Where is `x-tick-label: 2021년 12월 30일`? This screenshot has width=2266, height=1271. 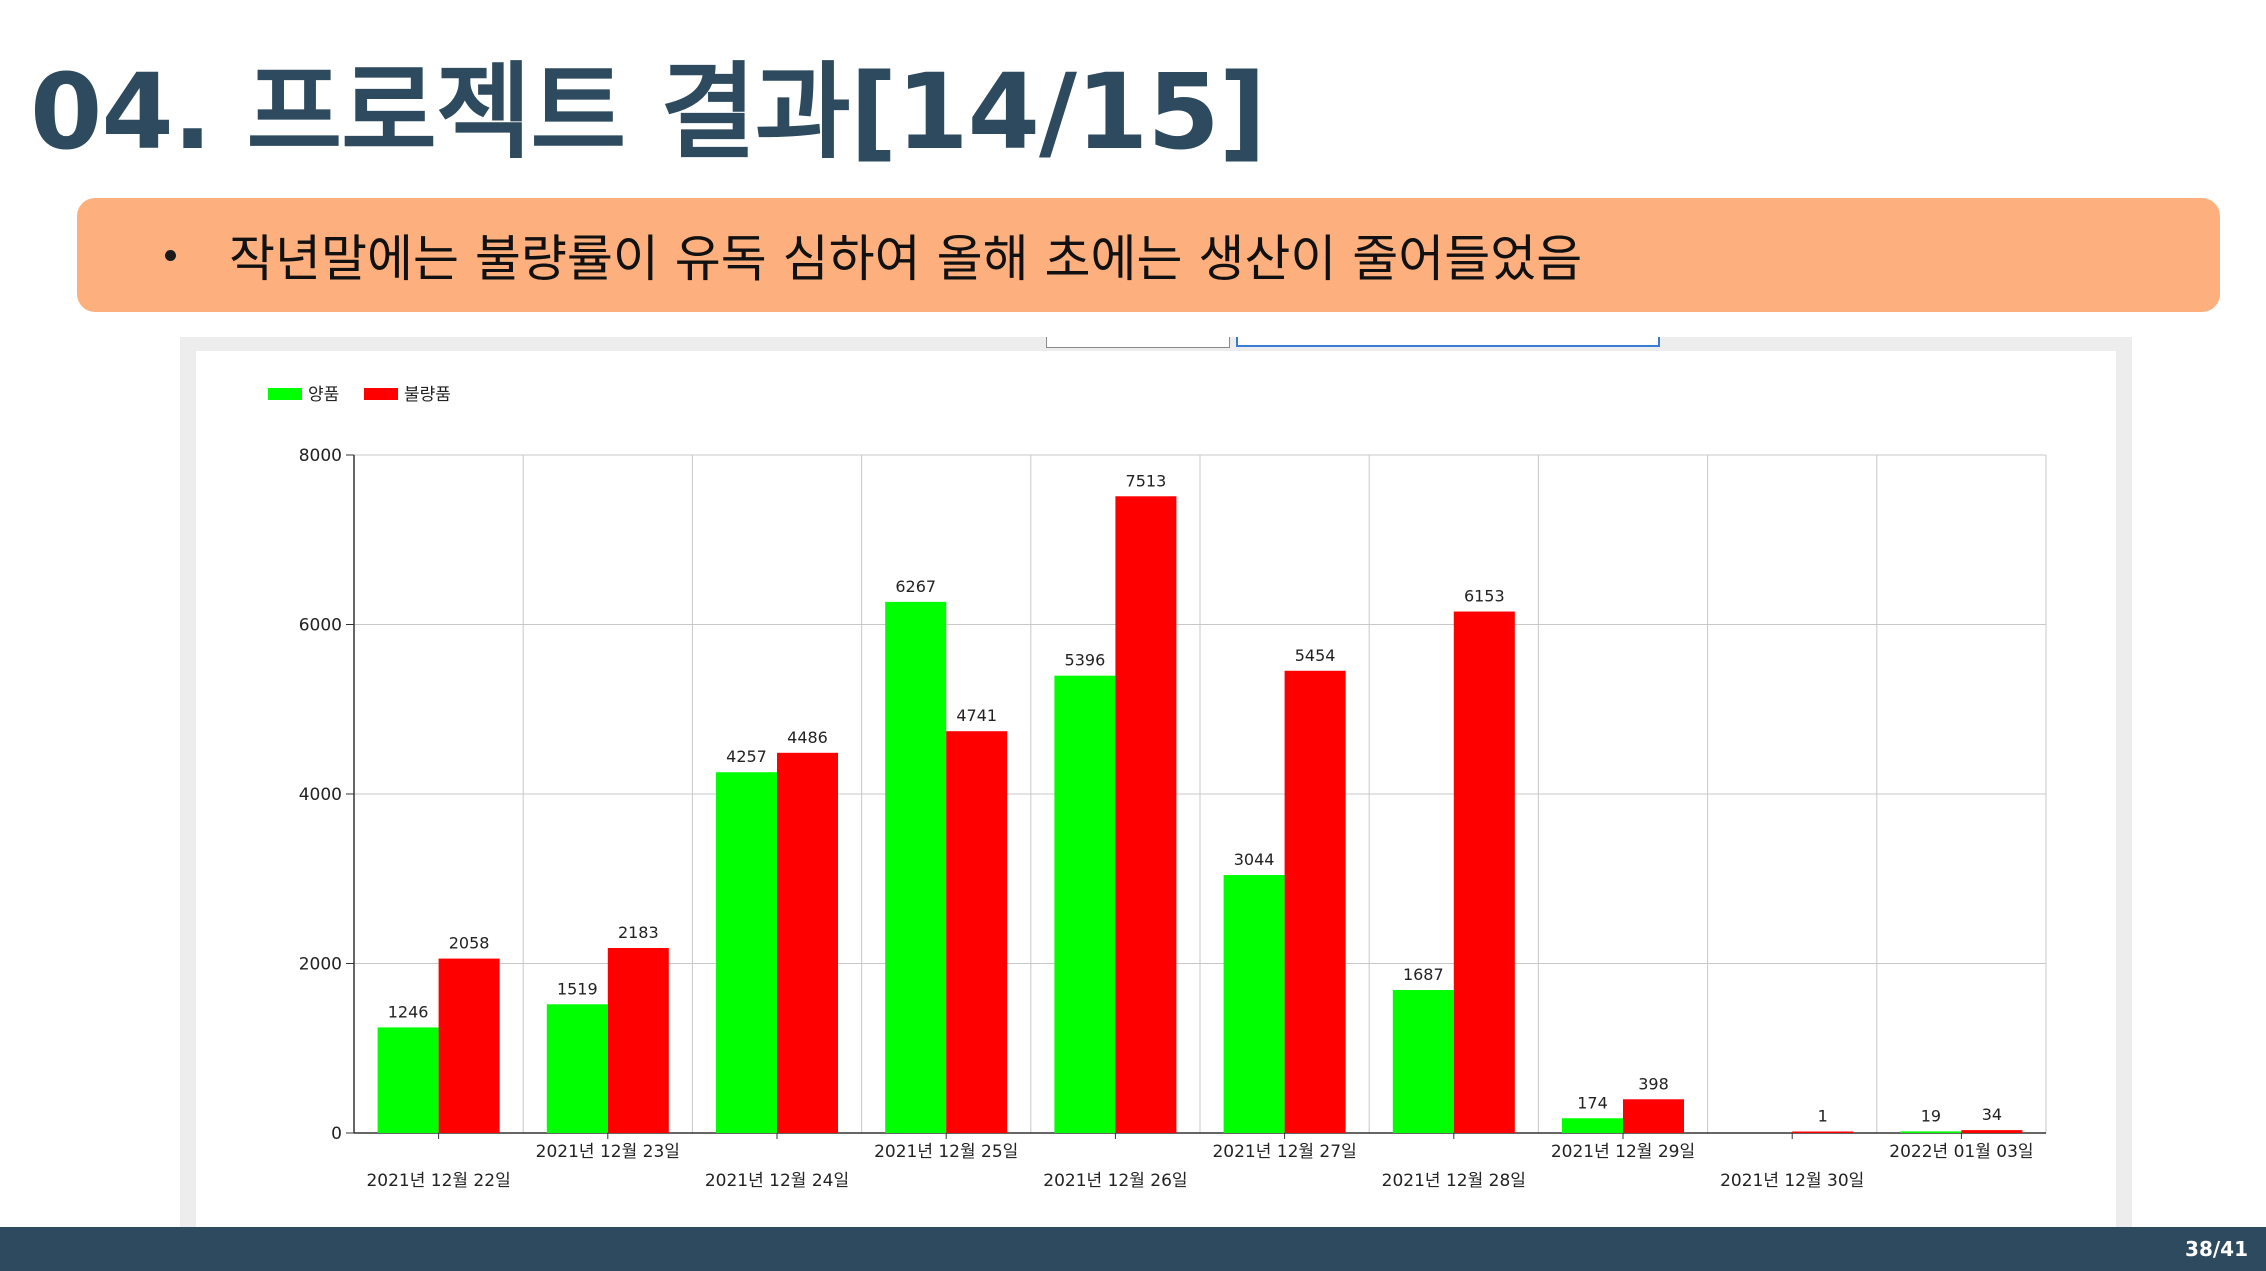 x-tick-label: 2021년 12월 30일 is located at coordinates (1792, 1181).